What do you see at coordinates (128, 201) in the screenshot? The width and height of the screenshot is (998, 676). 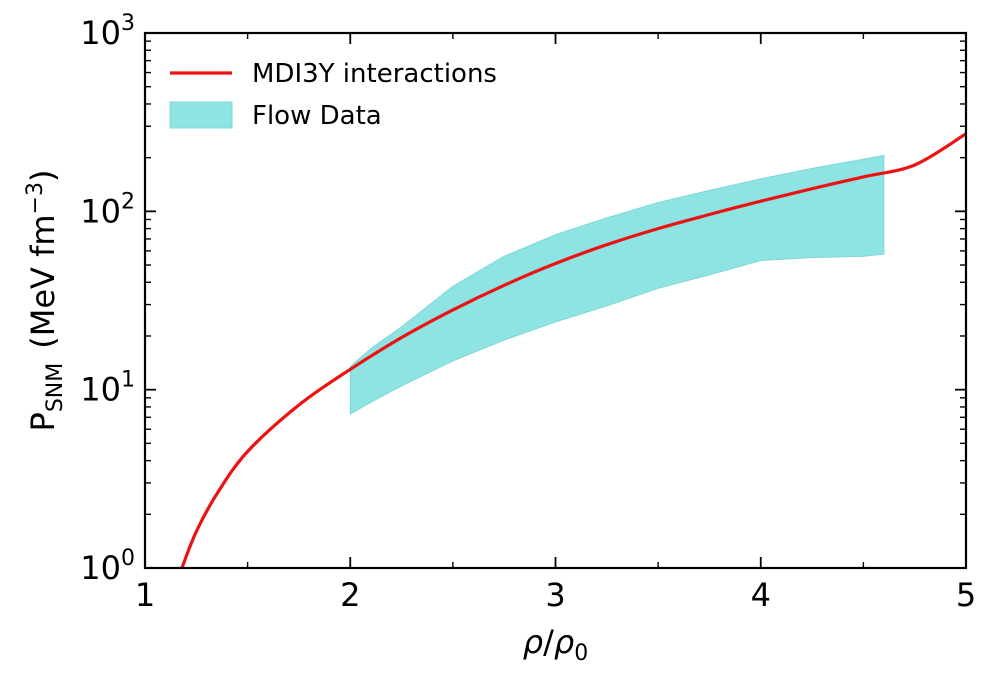 I see `y-tick-label-exponent: 2` at bounding box center [128, 201].